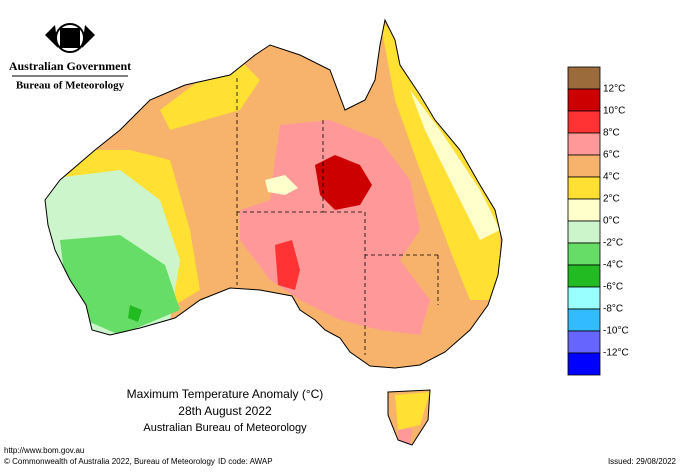 The image size is (680, 472). Describe the element at coordinates (225, 394) in the screenshot. I see `map-title: Maximum Temperature Anomaly (°C)` at that location.